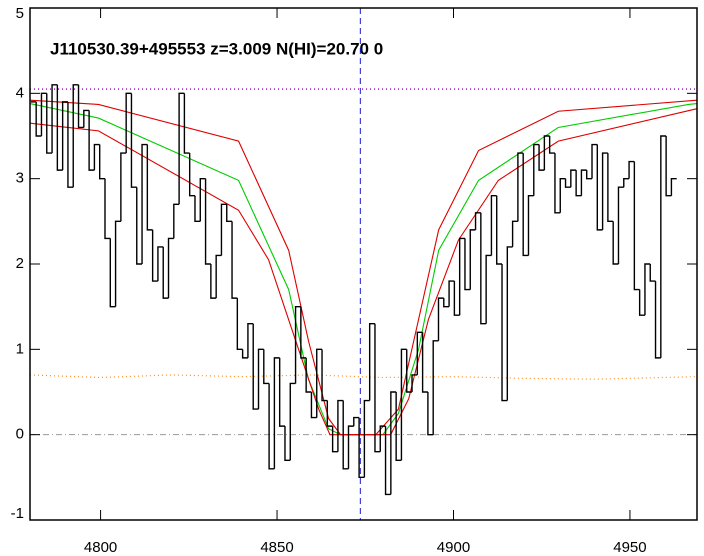  What do you see at coordinates (629, 547) in the screenshot?
I see `x-tick-label: 4950` at bounding box center [629, 547].